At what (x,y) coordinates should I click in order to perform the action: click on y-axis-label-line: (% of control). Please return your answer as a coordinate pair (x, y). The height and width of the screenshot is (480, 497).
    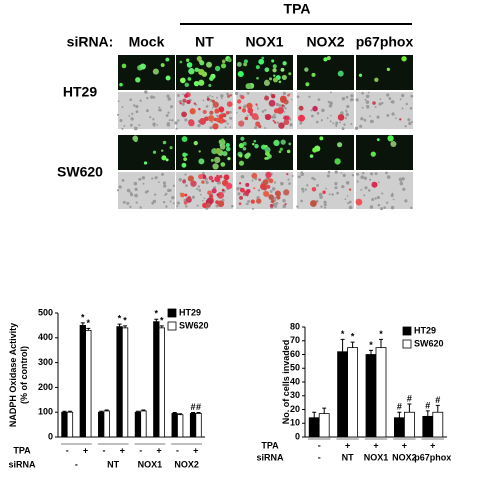
    Looking at the image, I should click on (24, 375).